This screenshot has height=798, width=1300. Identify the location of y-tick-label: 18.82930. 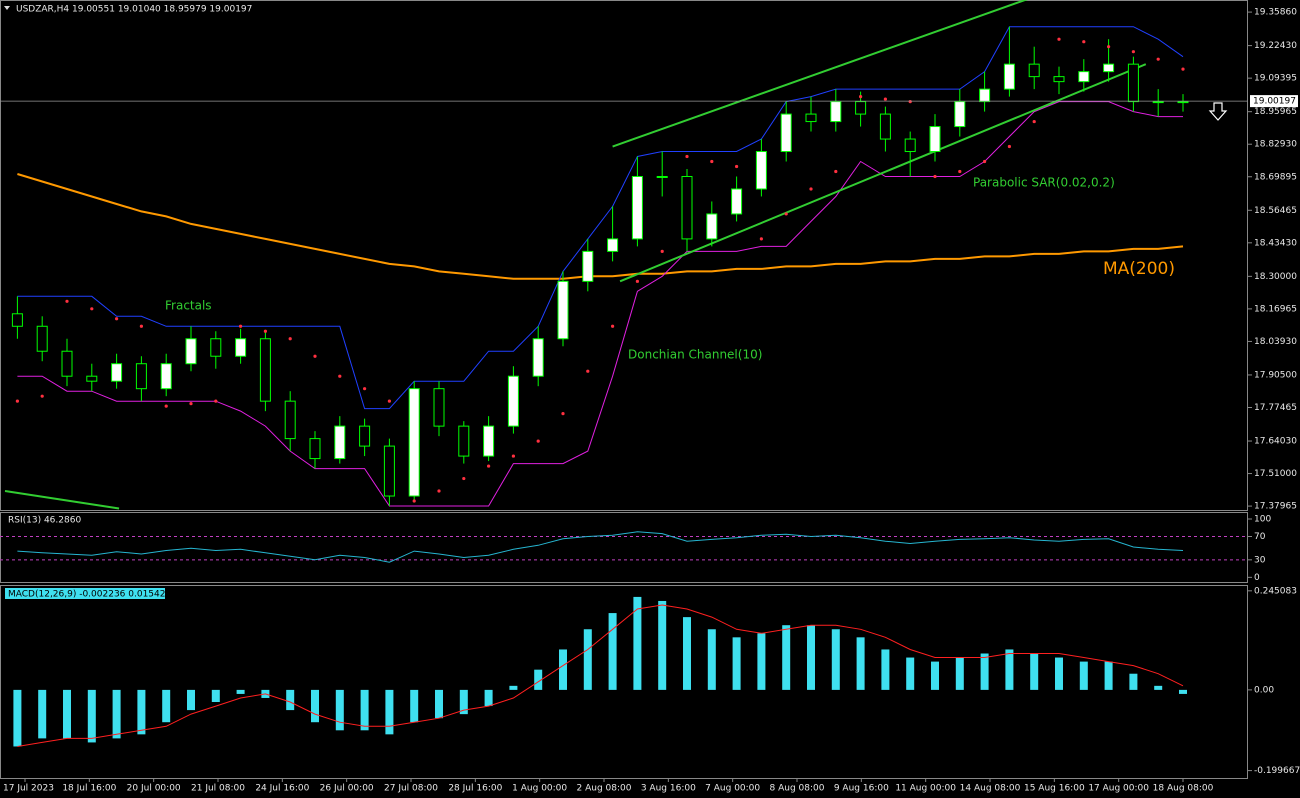
(1275, 145).